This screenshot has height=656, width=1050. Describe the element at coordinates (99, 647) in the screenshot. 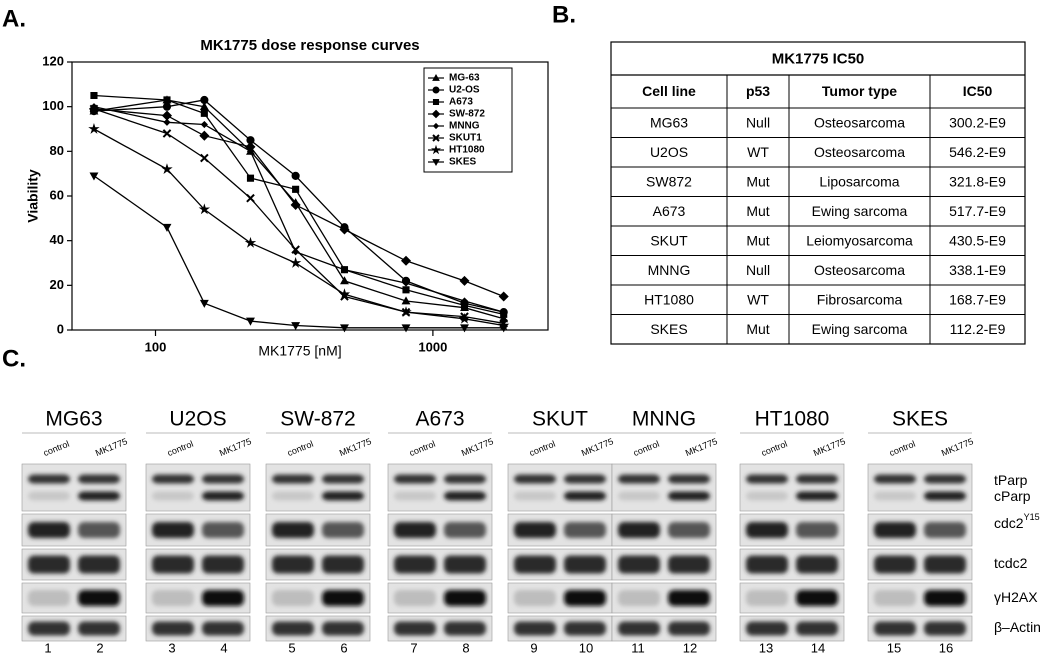

I see `lane-number: 2` at that location.